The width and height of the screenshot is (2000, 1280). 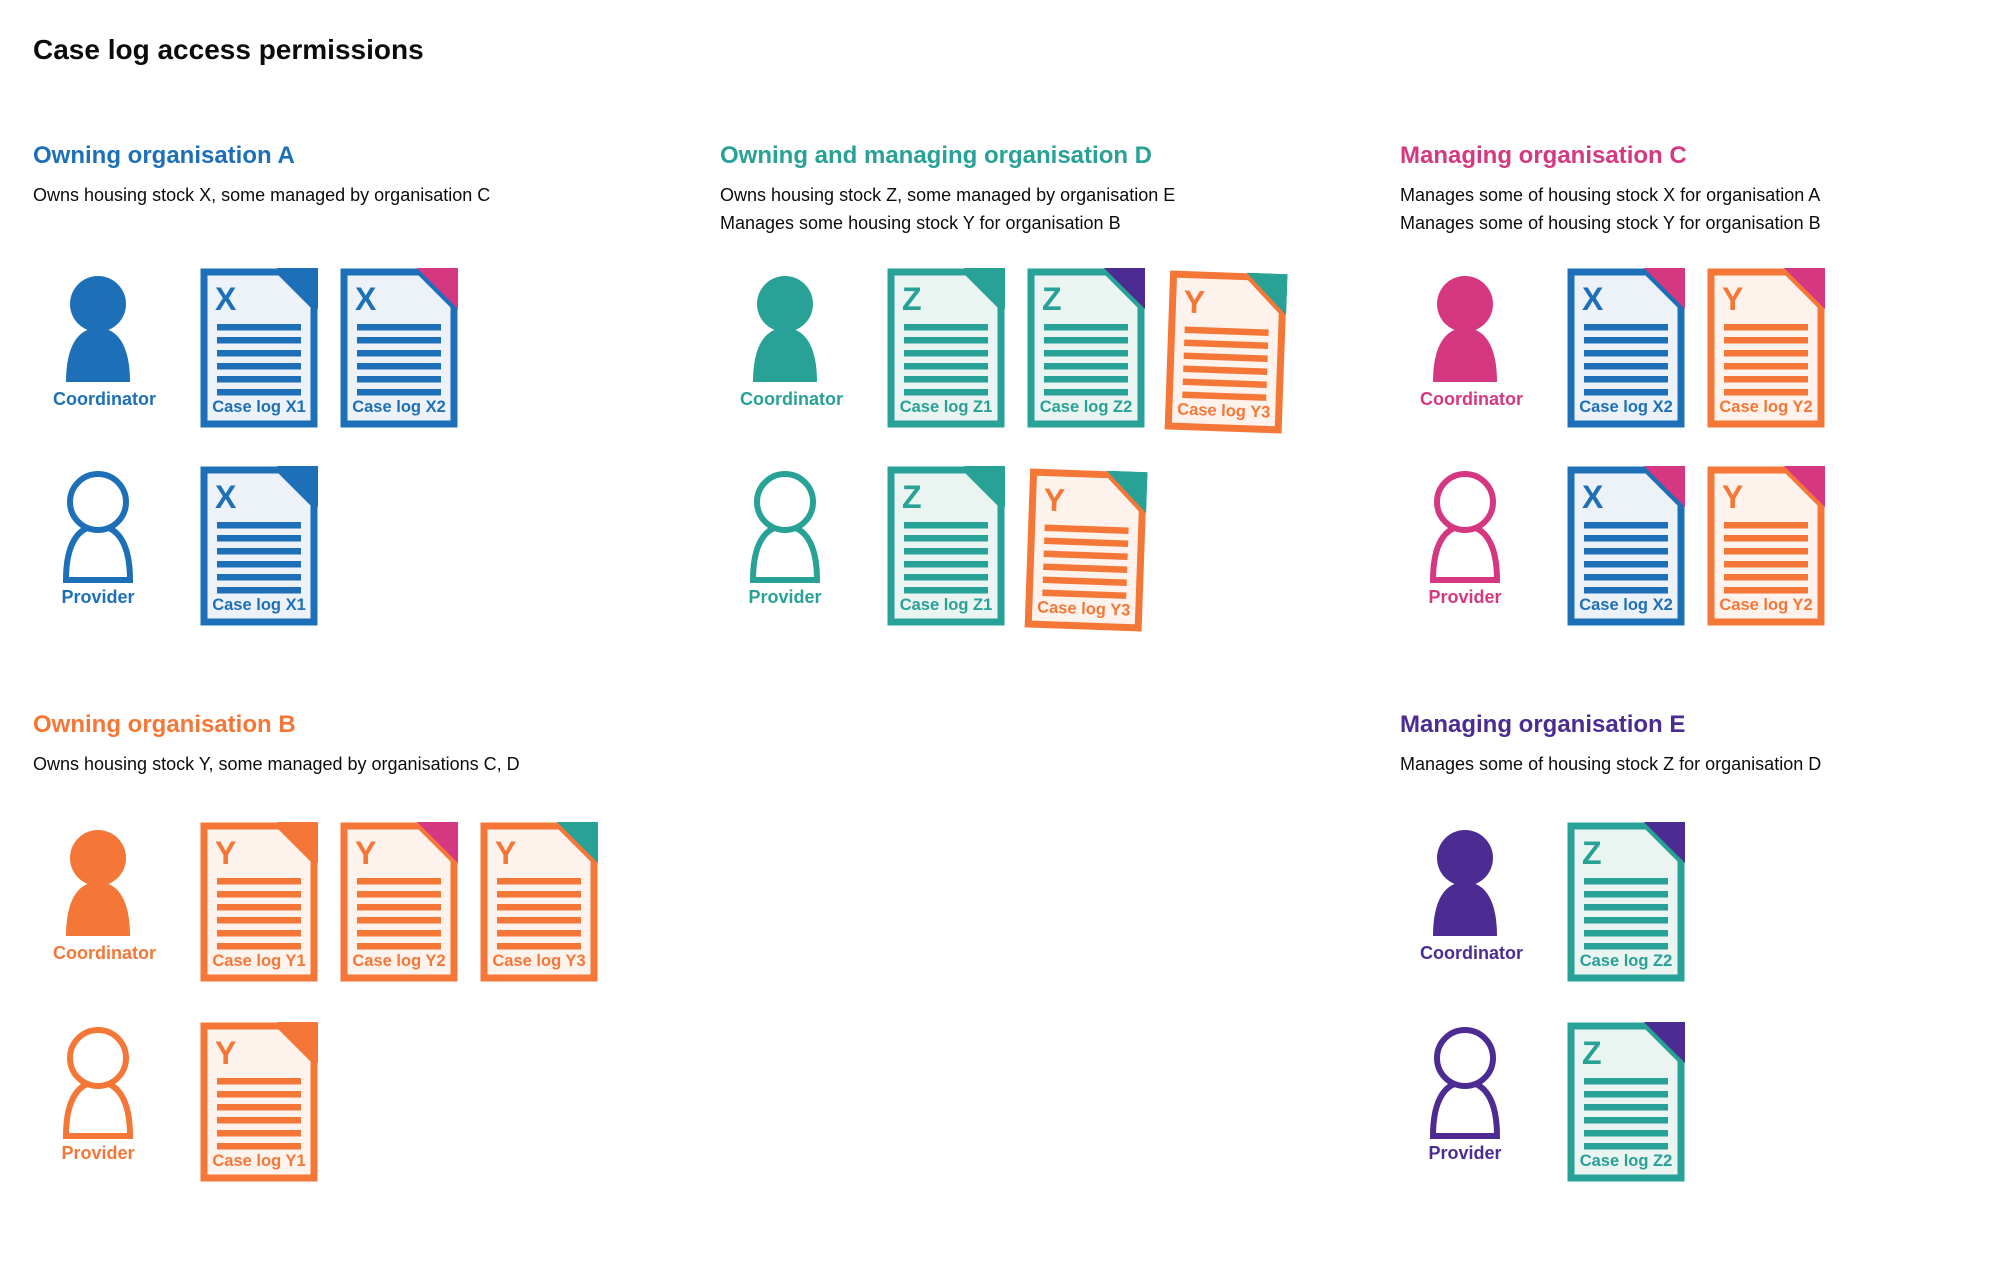 I want to click on case-log-documents: X Case log X1, so click(x=259, y=546).